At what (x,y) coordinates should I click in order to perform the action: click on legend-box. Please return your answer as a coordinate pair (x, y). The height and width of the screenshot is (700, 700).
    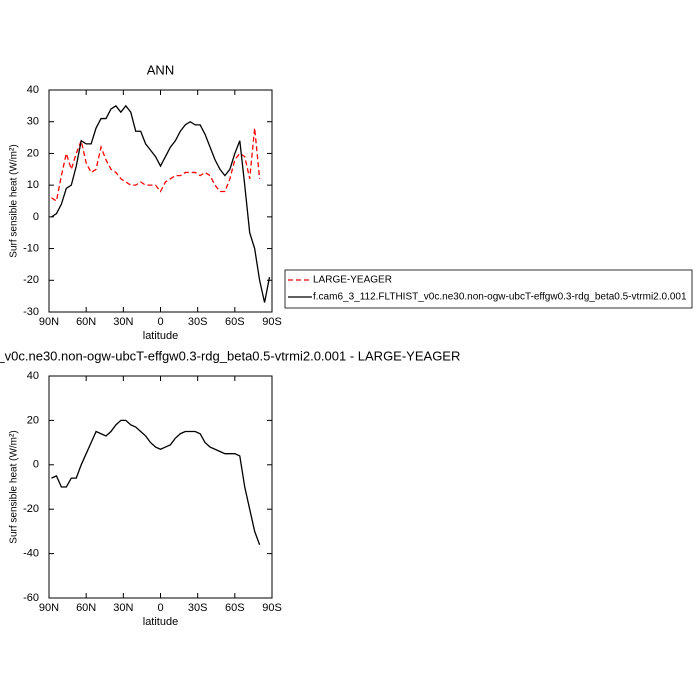
    Looking at the image, I should click on (488, 289).